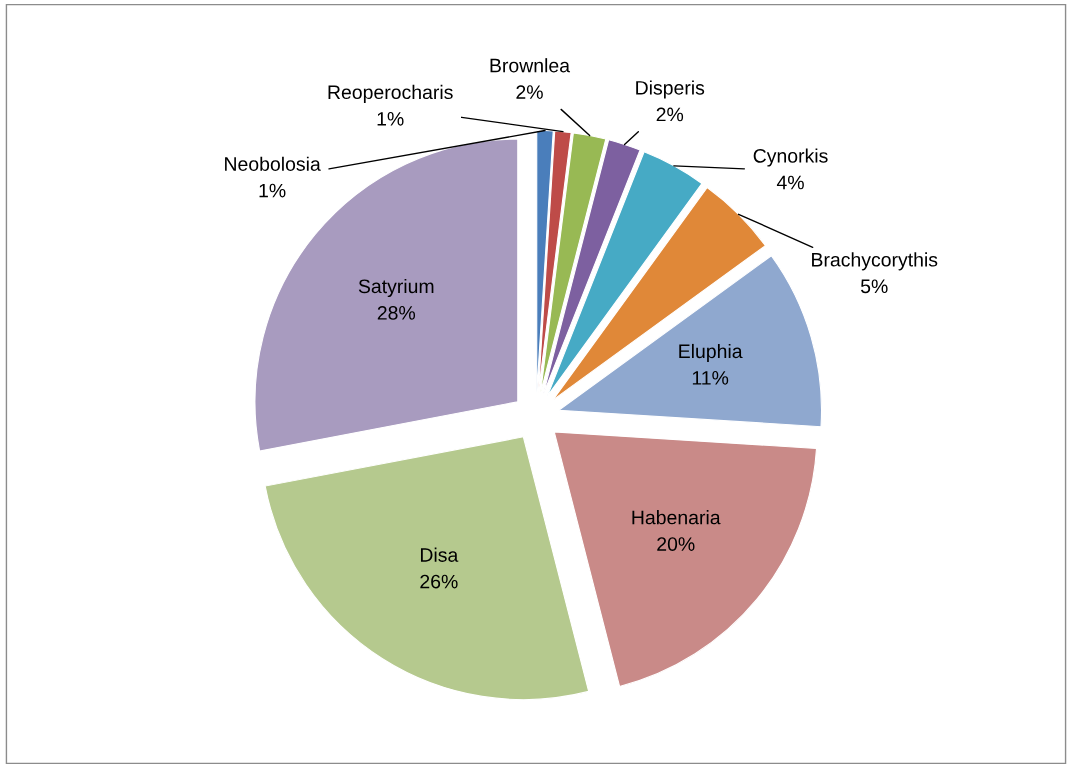 Image resolution: width=1072 pixels, height=768 pixels. What do you see at coordinates (874, 286) in the screenshot?
I see `data-label: 5%` at bounding box center [874, 286].